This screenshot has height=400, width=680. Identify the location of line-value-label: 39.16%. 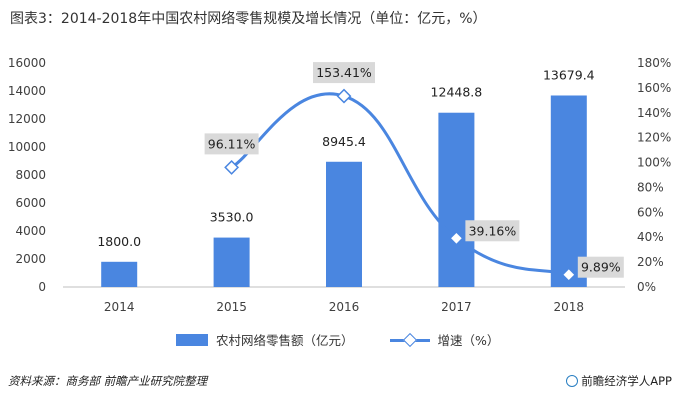
(493, 230).